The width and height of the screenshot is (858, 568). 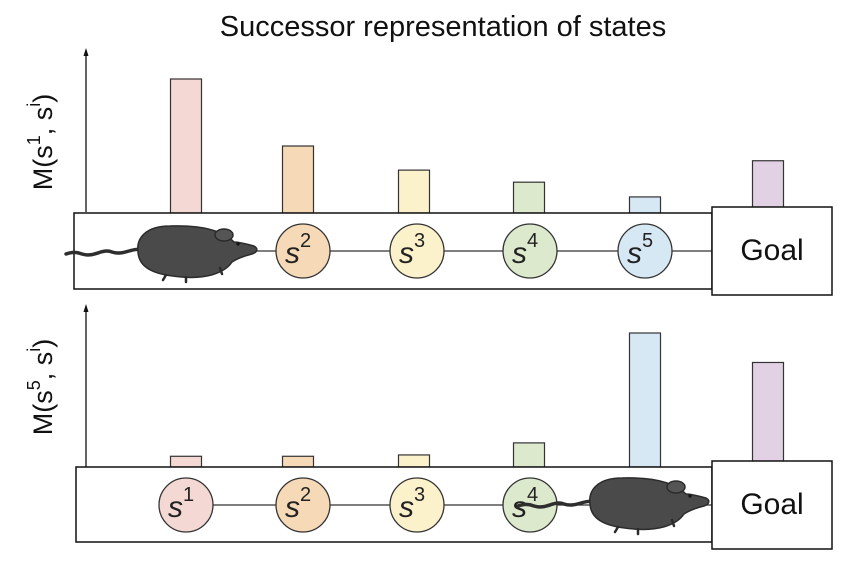 What do you see at coordinates (443, 27) in the screenshot?
I see `figure-title: Successor representation of states` at bounding box center [443, 27].